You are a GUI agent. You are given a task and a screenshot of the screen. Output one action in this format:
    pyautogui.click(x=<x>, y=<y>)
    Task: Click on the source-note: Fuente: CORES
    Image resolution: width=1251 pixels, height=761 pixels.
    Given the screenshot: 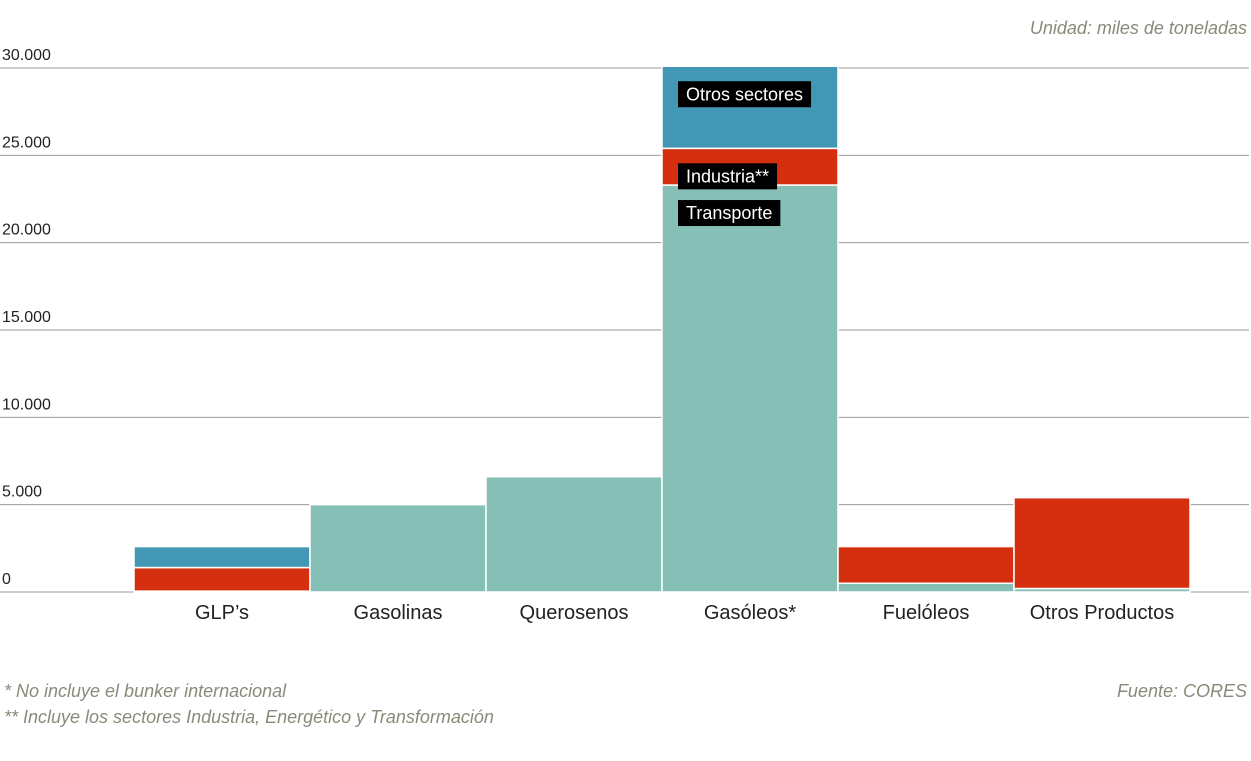 What is the action you would take?
    pyautogui.click(x=1181, y=691)
    